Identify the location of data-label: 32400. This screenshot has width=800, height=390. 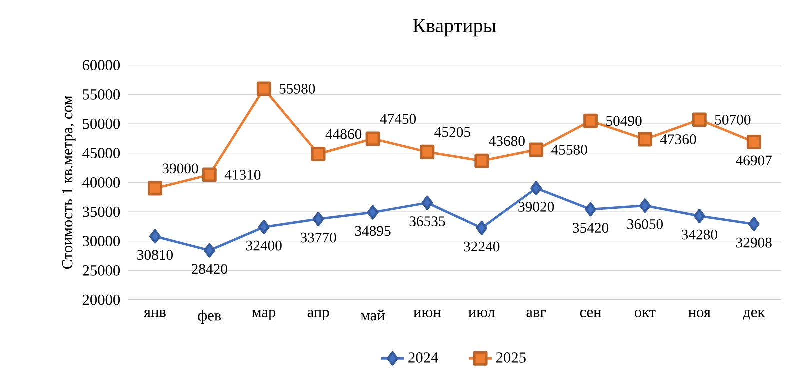
(264, 245).